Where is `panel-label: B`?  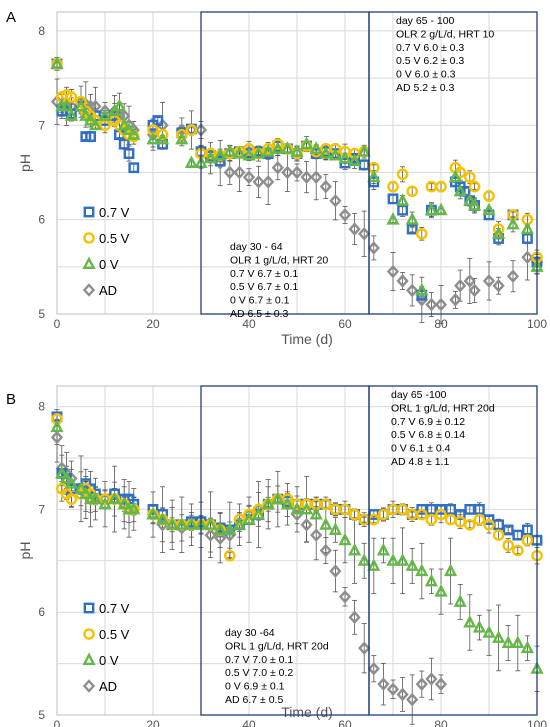
panel-label: B is located at coordinates (11, 399).